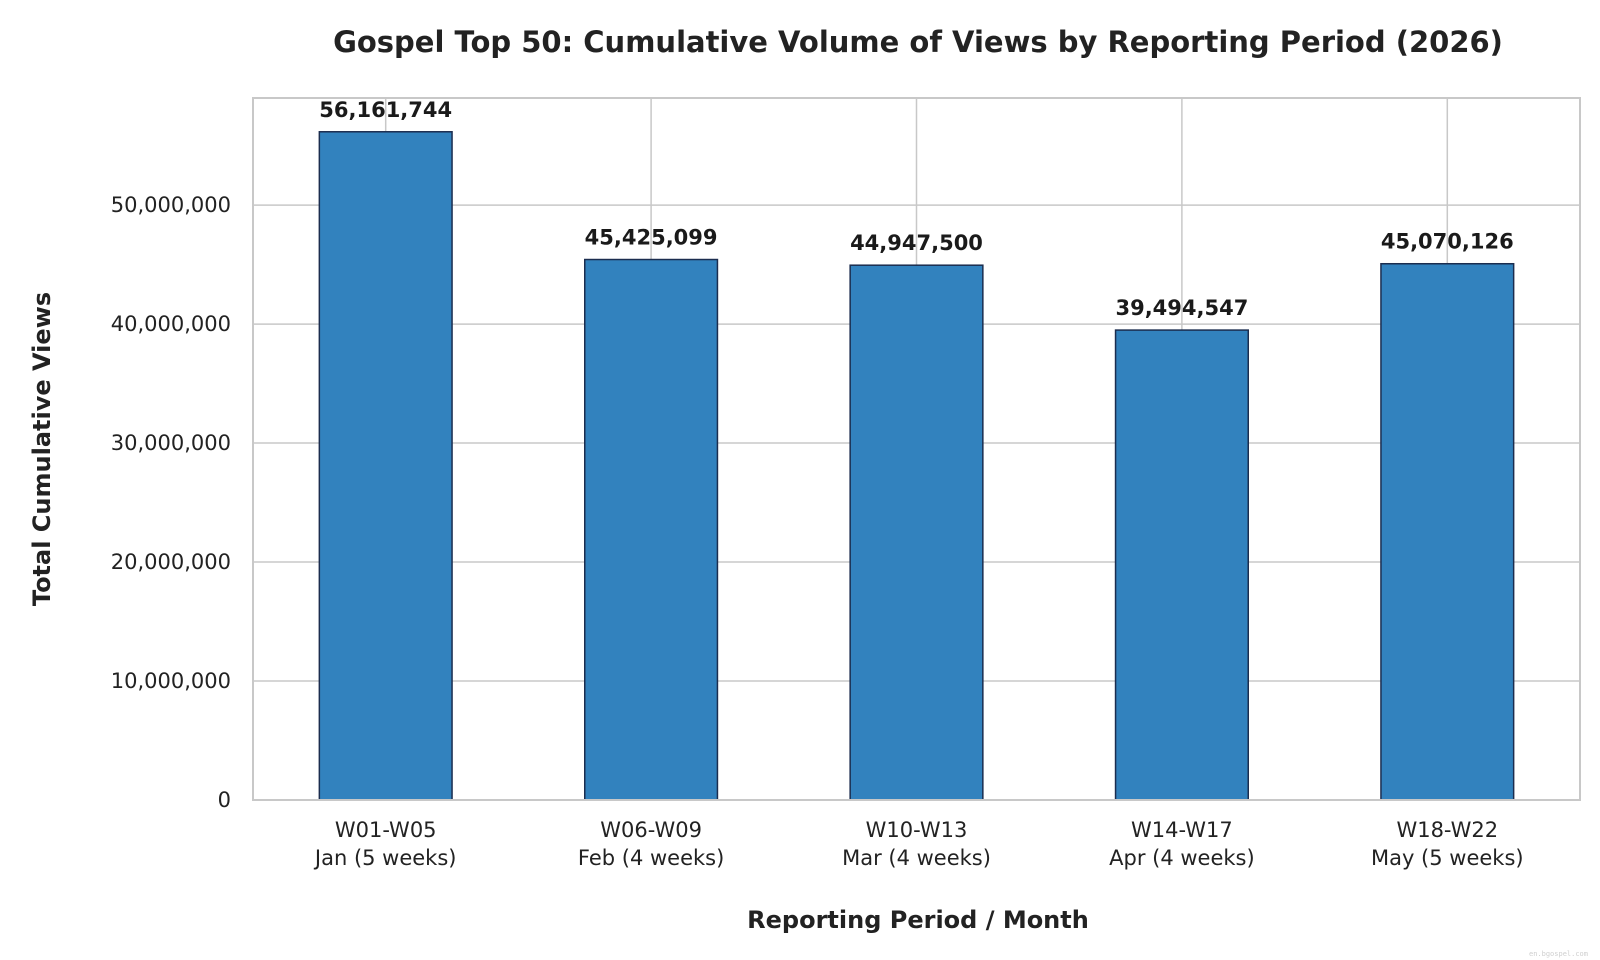 This screenshot has height=960, width=1600. What do you see at coordinates (1558, 954) in the screenshot?
I see `watermark: en.bgospel.com` at bounding box center [1558, 954].